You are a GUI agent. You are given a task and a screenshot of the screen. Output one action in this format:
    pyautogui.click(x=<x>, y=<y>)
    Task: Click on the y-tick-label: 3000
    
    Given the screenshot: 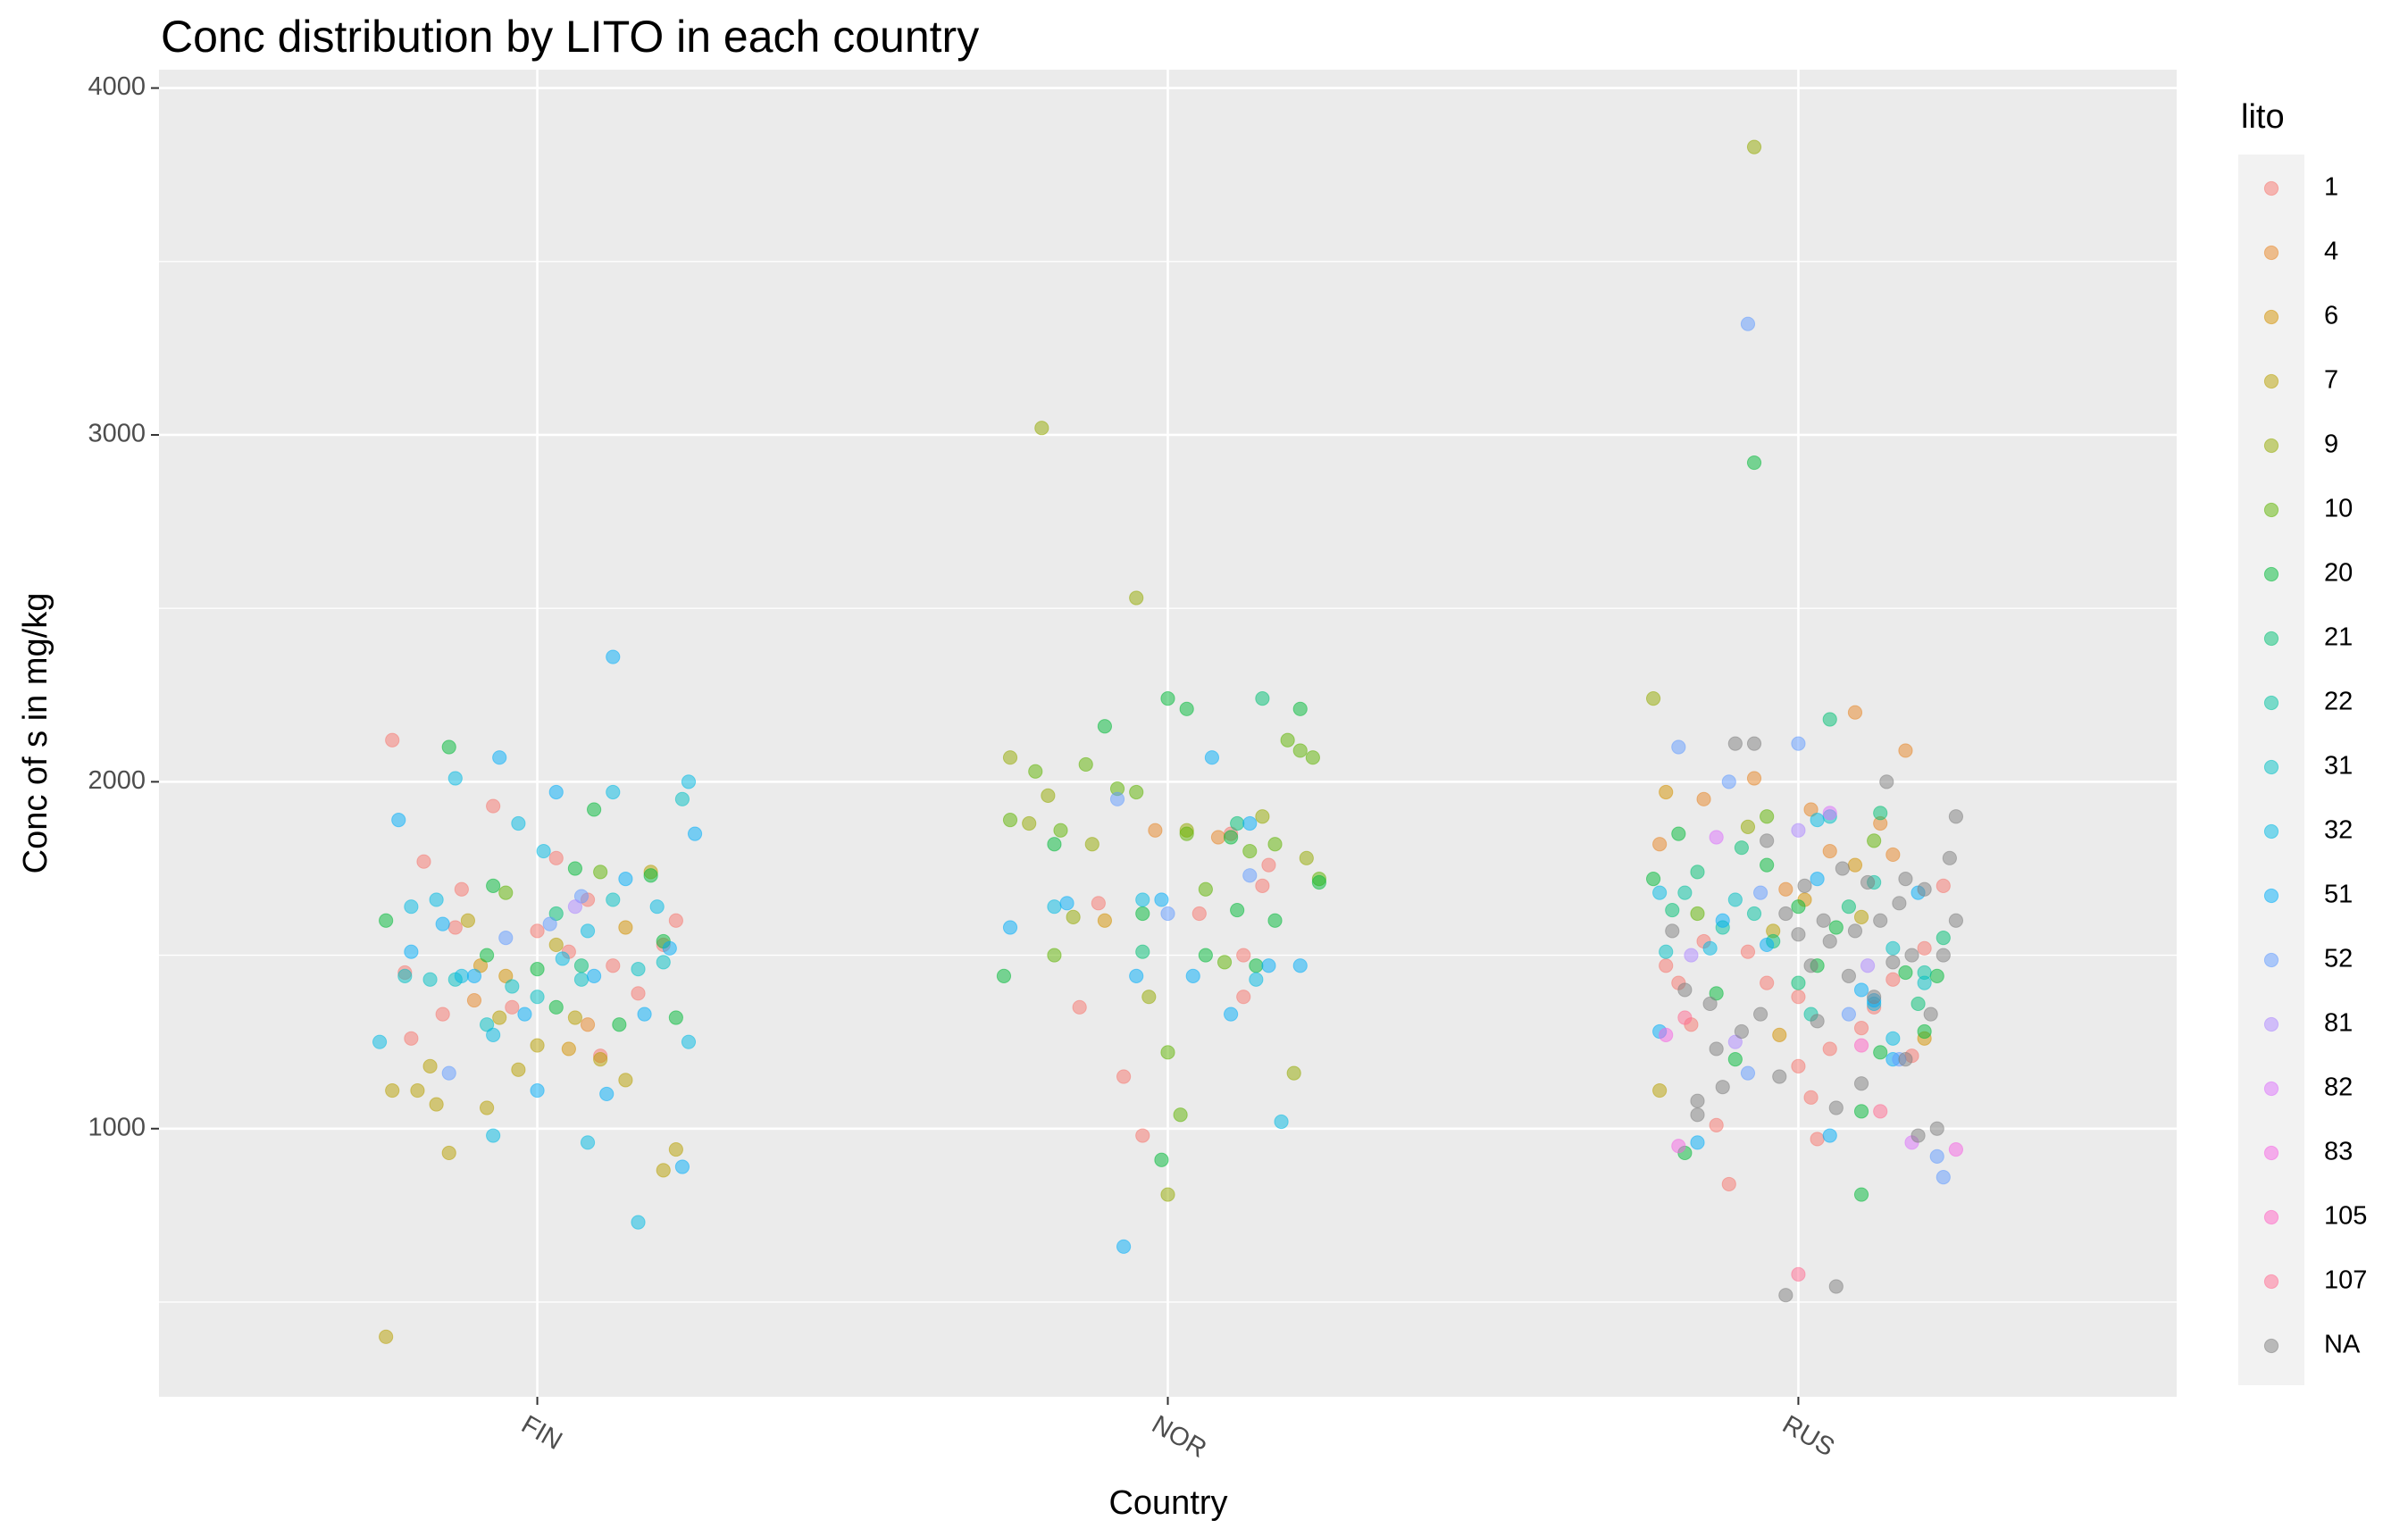 What is the action you would take?
    pyautogui.click(x=117, y=434)
    